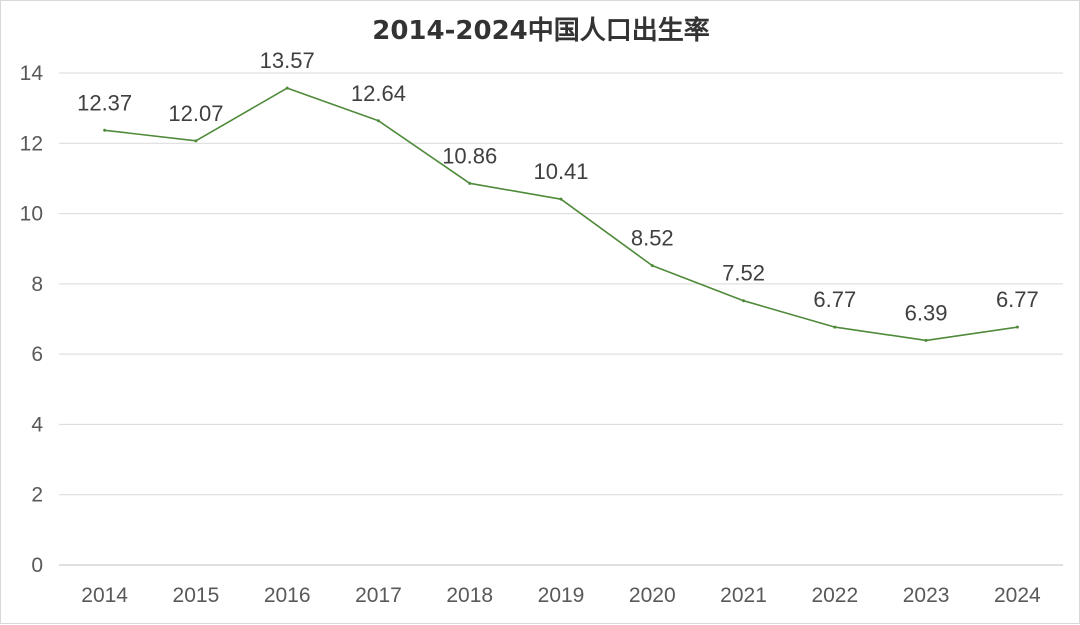  I want to click on y-tick-label: 8, so click(37, 284).